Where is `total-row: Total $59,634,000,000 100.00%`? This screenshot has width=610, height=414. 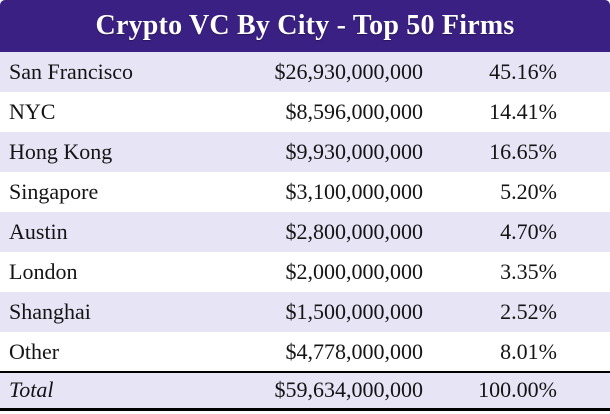
total-row: Total $59,634,000,000 100.00% is located at coordinates (305, 390).